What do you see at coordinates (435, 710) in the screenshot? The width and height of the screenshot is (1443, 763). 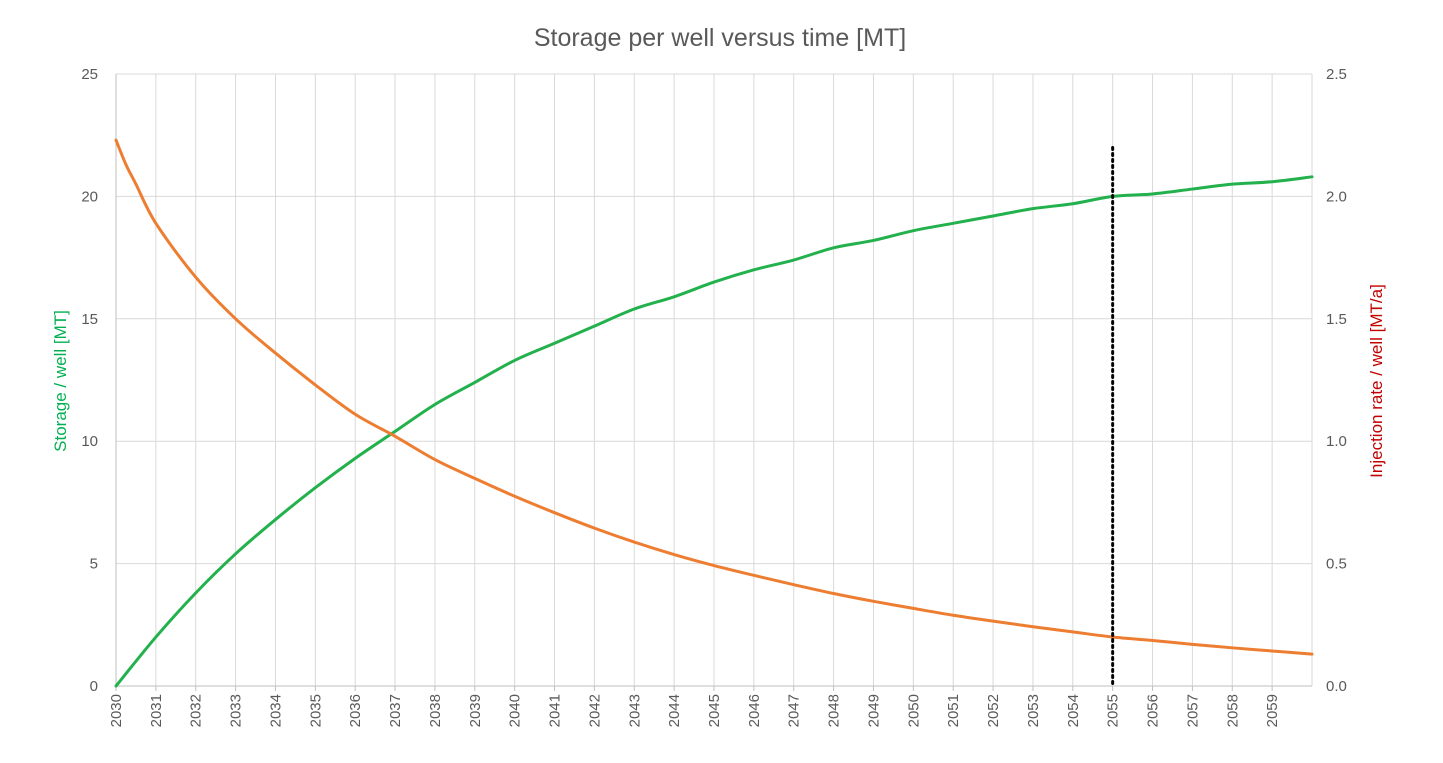 I see `x-tick-label: 2038` at bounding box center [435, 710].